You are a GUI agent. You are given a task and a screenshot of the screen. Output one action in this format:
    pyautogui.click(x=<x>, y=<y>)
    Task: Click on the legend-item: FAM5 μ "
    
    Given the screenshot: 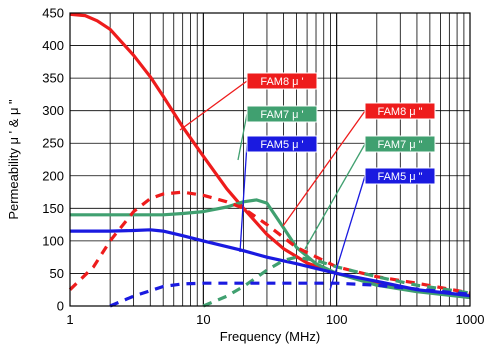 What is the action you would take?
    pyautogui.click(x=382, y=229)
    